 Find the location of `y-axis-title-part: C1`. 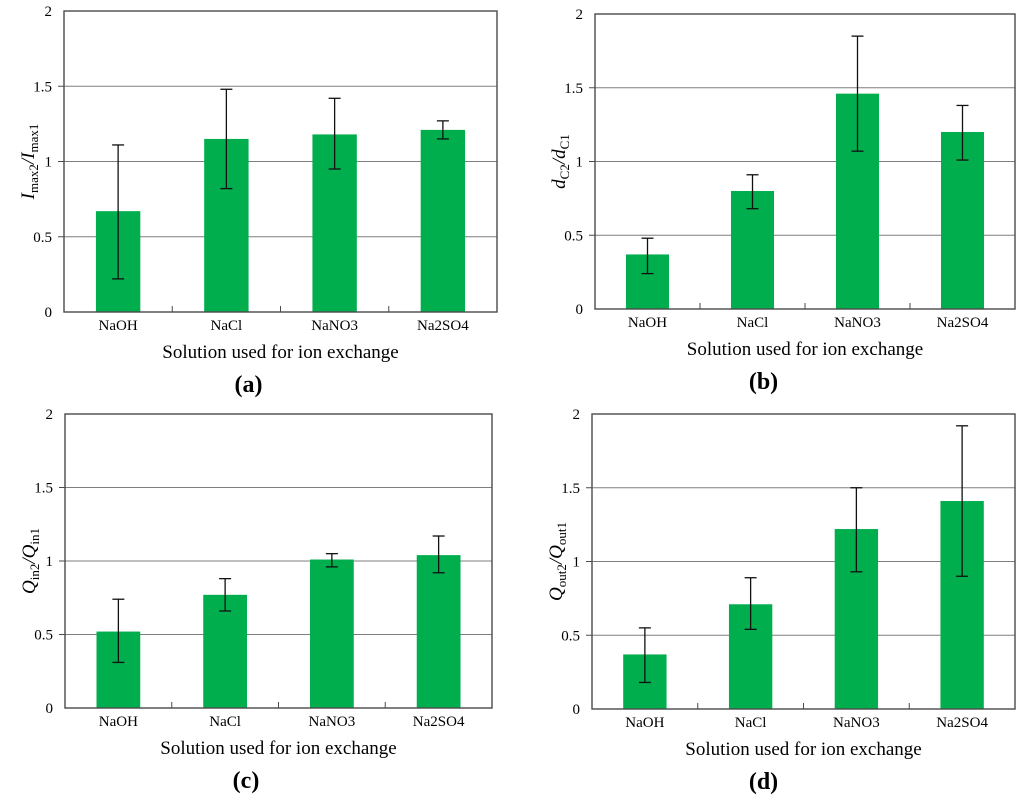

y-axis-title-part: C1 is located at coordinates (564, 141).